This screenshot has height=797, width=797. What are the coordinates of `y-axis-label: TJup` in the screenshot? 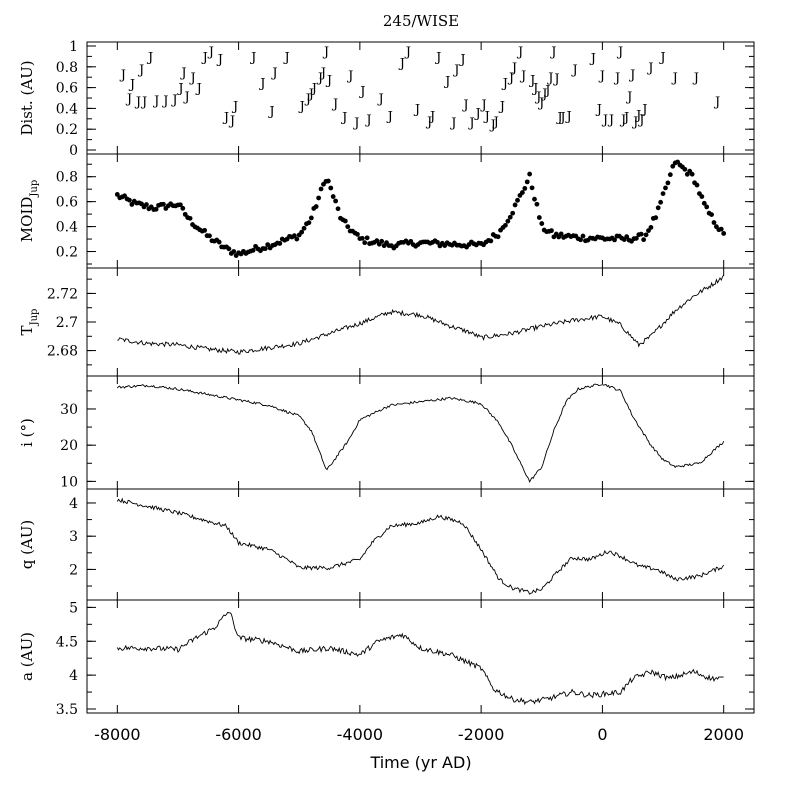 It's located at (29, 322).